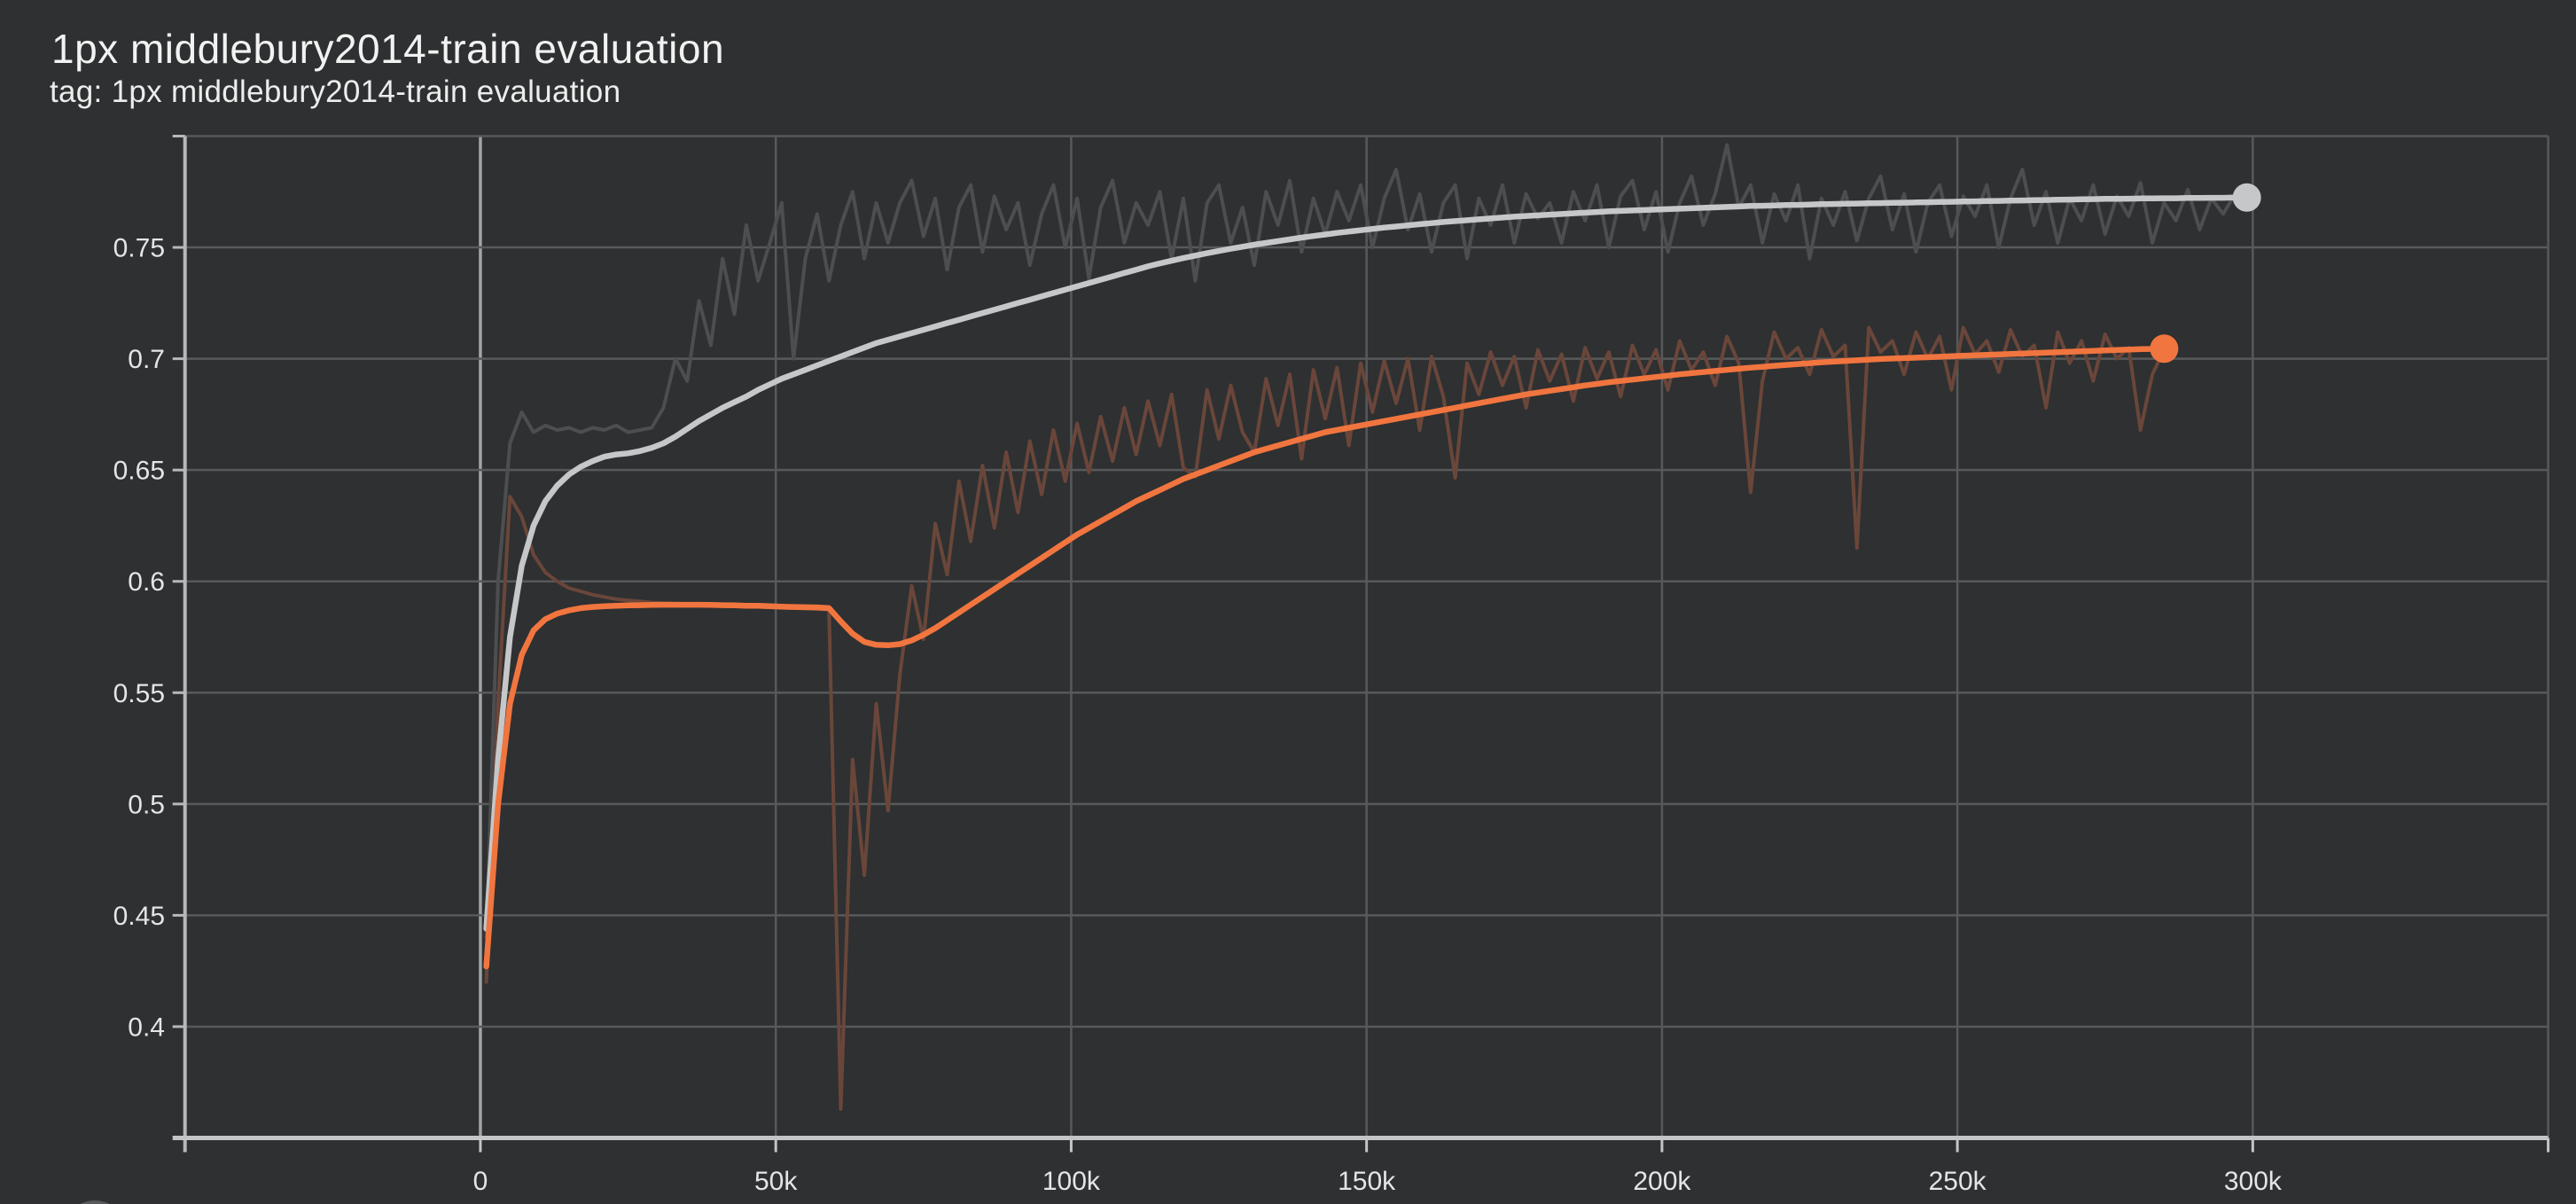  Describe the element at coordinates (146, 1027) in the screenshot. I see `y-tick-label: 0.4` at that location.